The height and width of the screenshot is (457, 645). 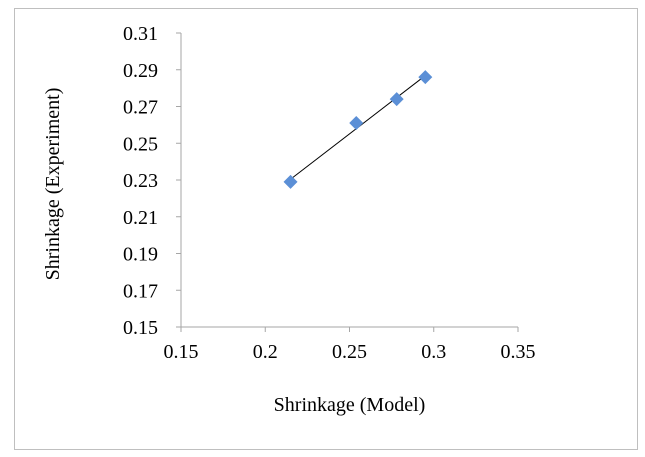 What do you see at coordinates (140, 181) in the screenshot?
I see `y-tick-label: 0.23` at bounding box center [140, 181].